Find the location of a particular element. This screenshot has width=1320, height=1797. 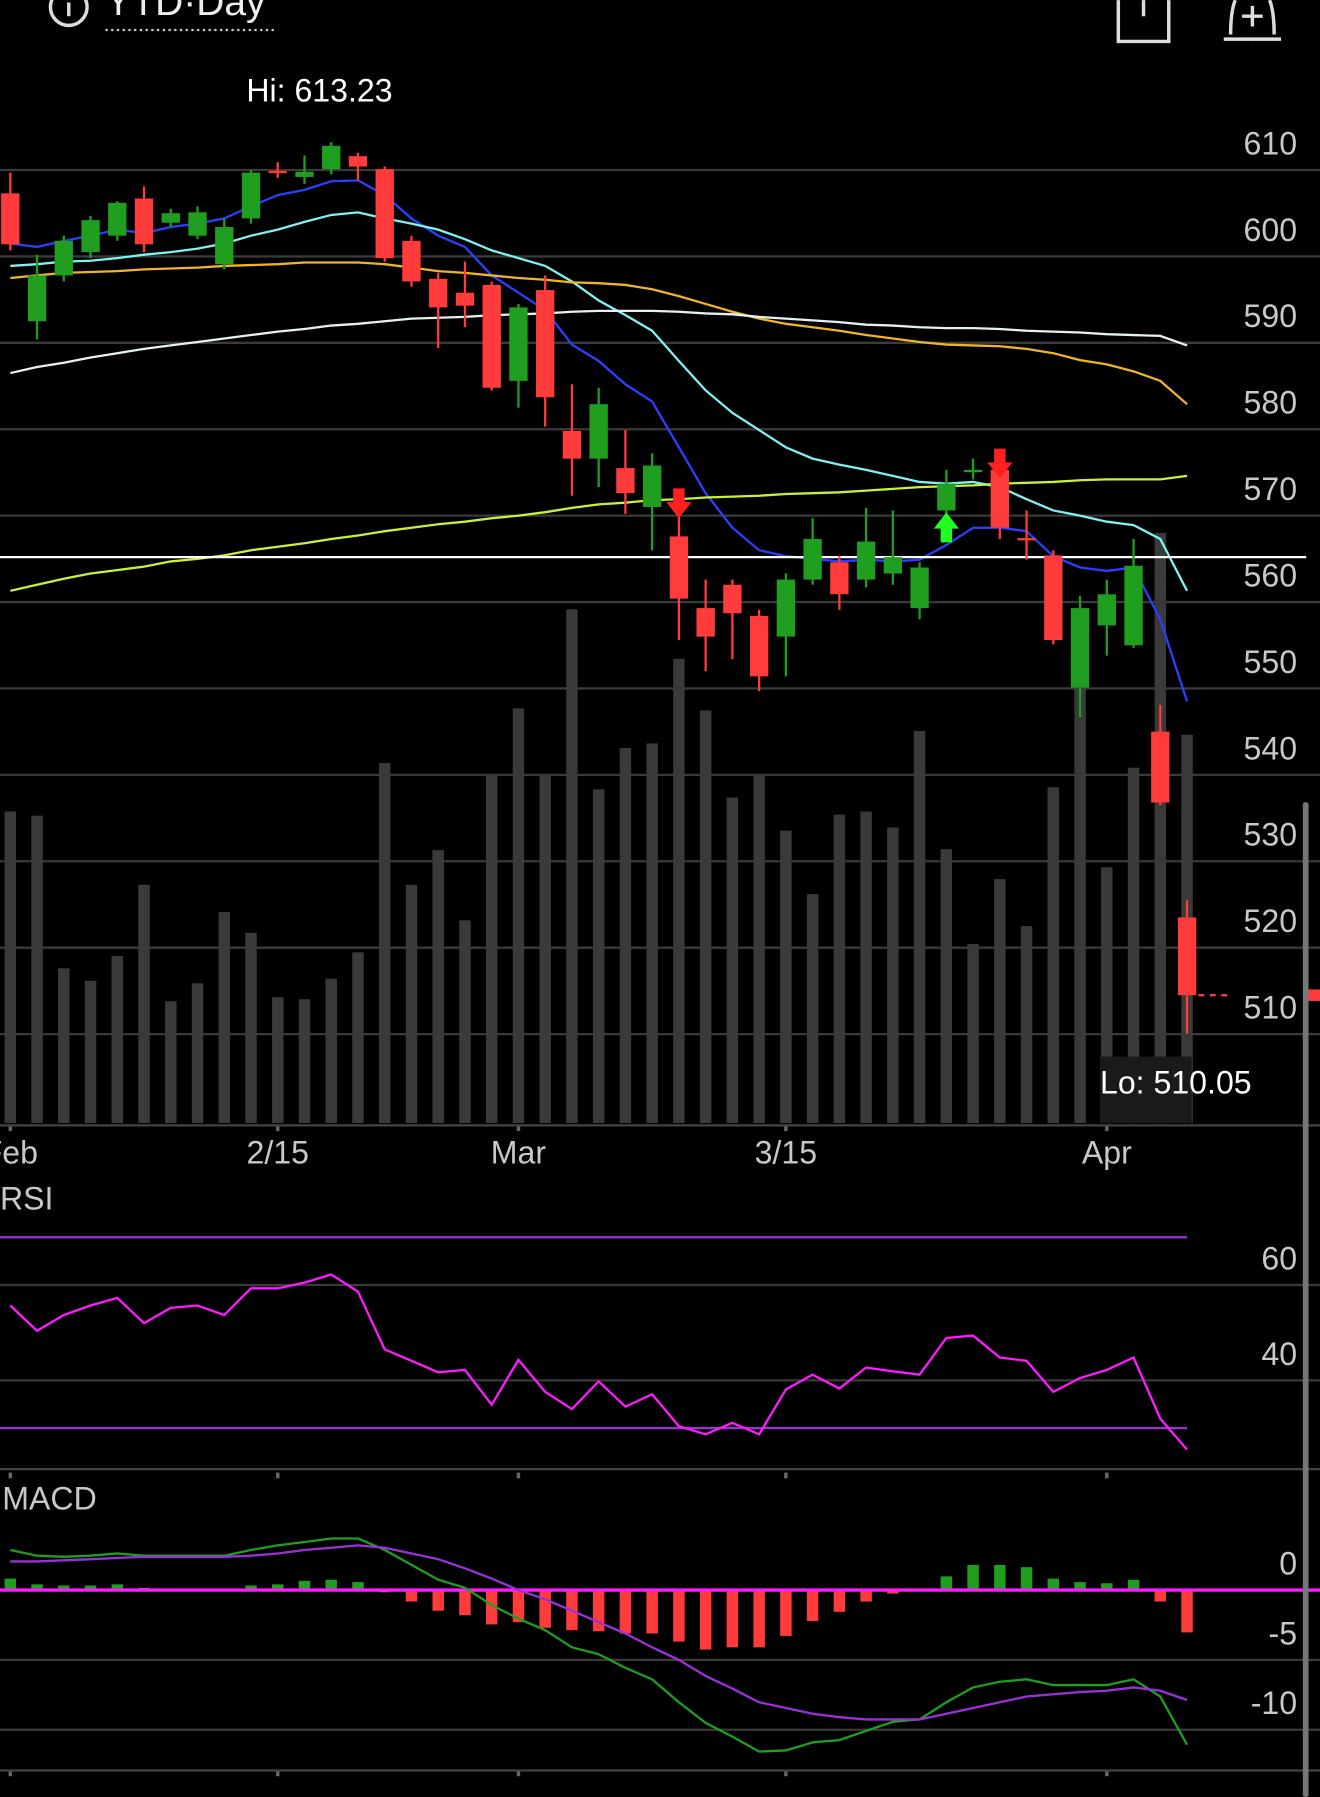

info-icon is located at coordinates (68, 14).